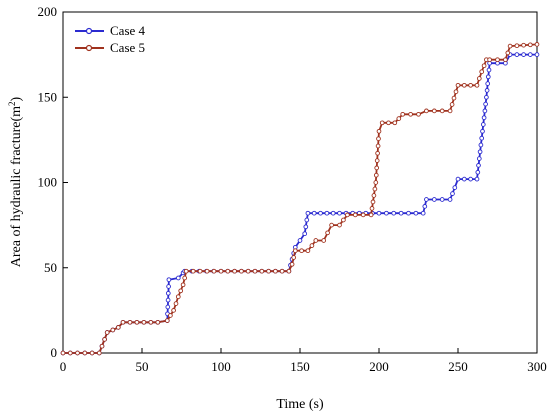 The width and height of the screenshot is (550, 414). Describe the element at coordinates (63, 366) in the screenshot. I see `x-tick-label: 0` at that location.